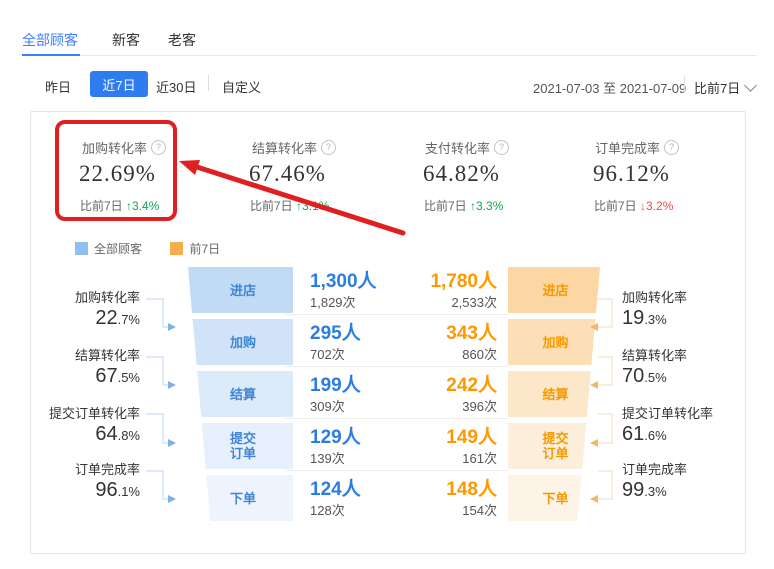 This screenshot has width=774, height=569. Describe the element at coordinates (106, 490) in the screenshot. I see `rate-int: 96` at that location.